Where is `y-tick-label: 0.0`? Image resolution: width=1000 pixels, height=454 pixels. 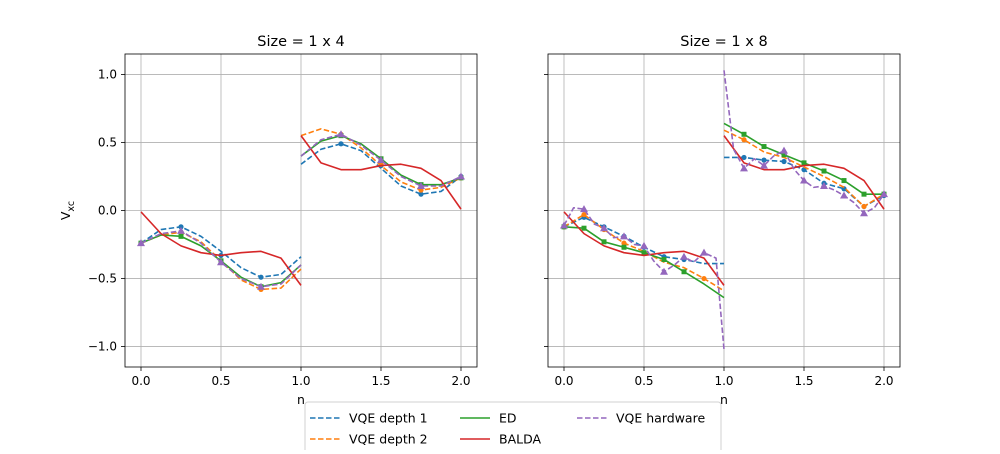 y-tick-label: 0.0 is located at coordinates (107, 211).